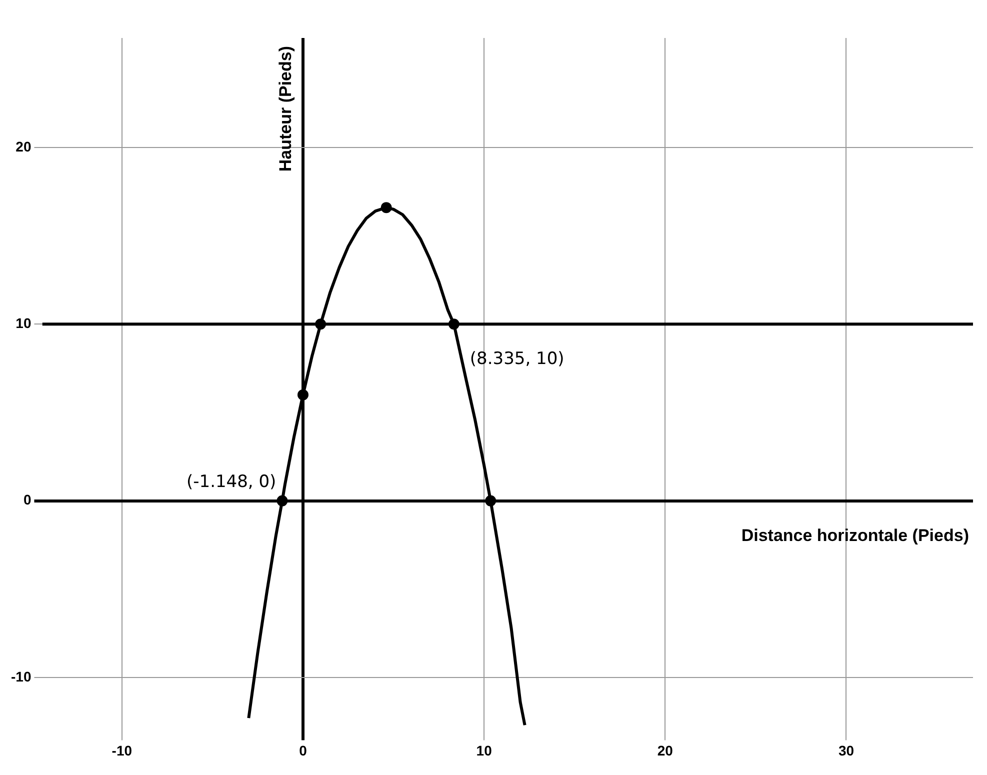 The image size is (987, 775). I want to click on x-tick-label: 30, so click(846, 750).